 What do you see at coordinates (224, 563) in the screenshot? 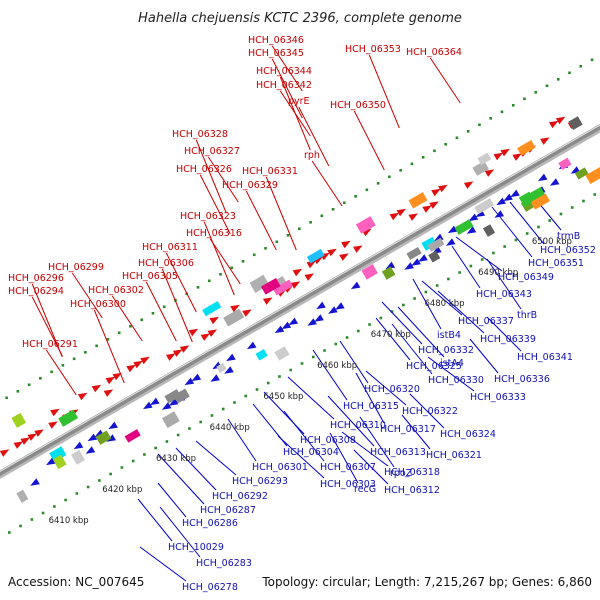
I see `reverse-gene-label: HCH_06283` at bounding box center [224, 563].